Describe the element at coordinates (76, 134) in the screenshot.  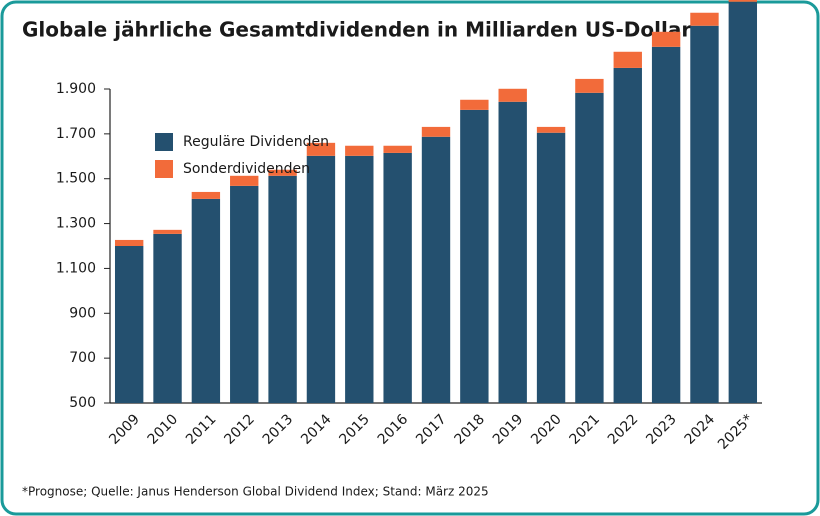
I see `y-tick-label: 1.700` at that location.